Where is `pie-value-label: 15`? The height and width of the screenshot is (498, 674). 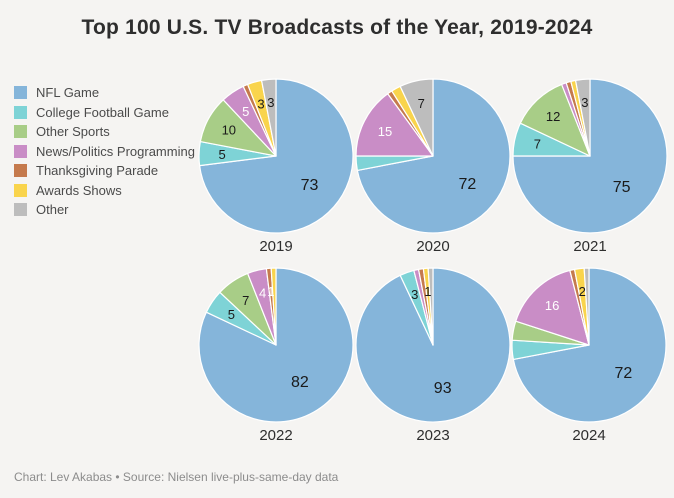
pie-value-label: 15 is located at coordinates (385, 131).